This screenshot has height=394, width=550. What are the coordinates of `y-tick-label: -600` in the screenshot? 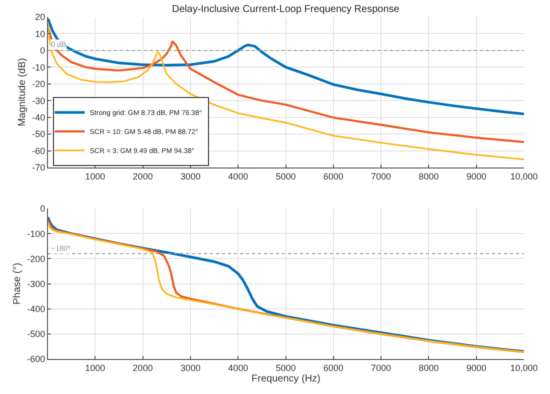 It's located at (36, 359).